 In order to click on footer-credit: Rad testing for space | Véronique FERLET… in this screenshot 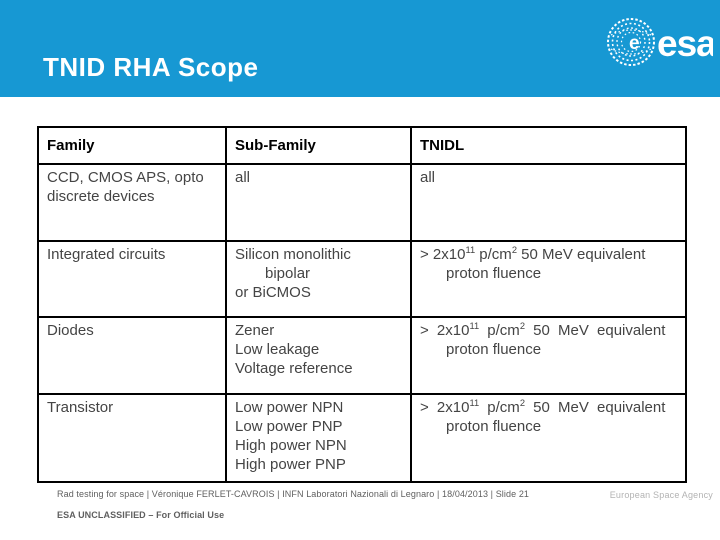, I will do `click(293, 494)`.